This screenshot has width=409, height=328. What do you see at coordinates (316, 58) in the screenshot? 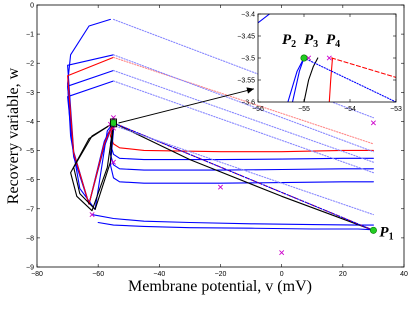
I see `inset-annotations-group` at bounding box center [316, 58].